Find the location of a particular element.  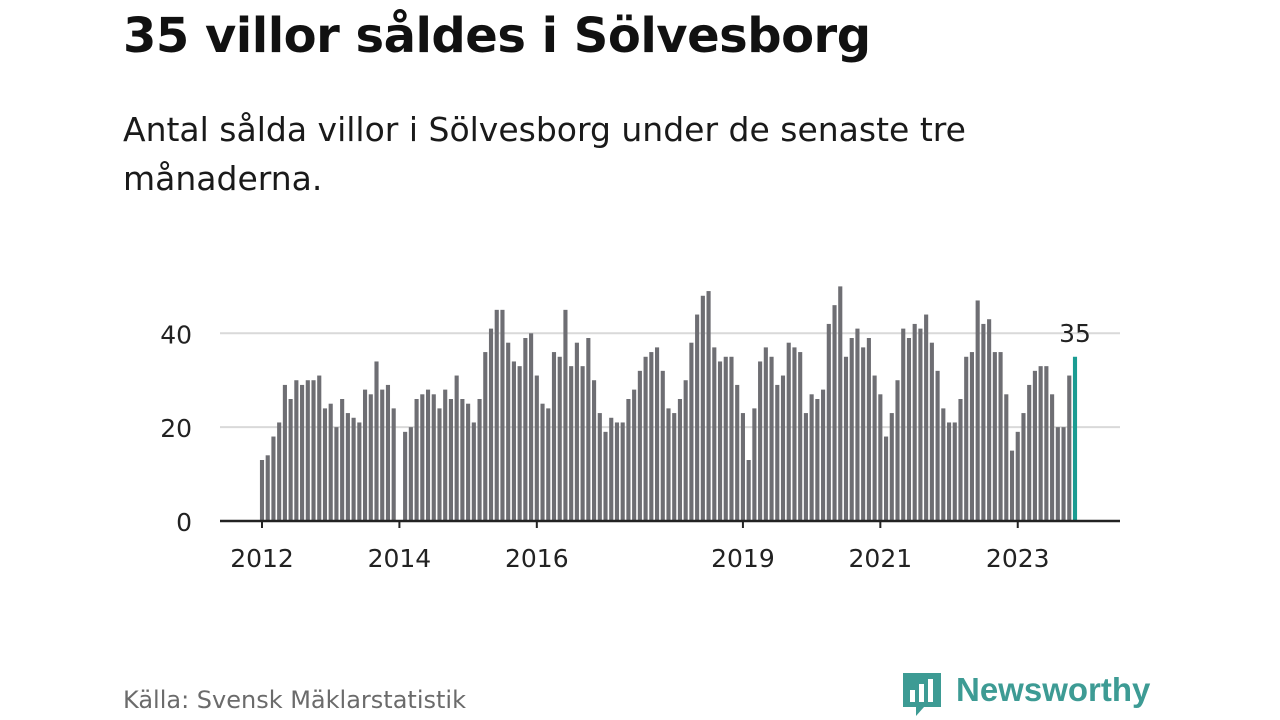

bar-chart-speech-bubble-icon is located at coordinates (922, 694).